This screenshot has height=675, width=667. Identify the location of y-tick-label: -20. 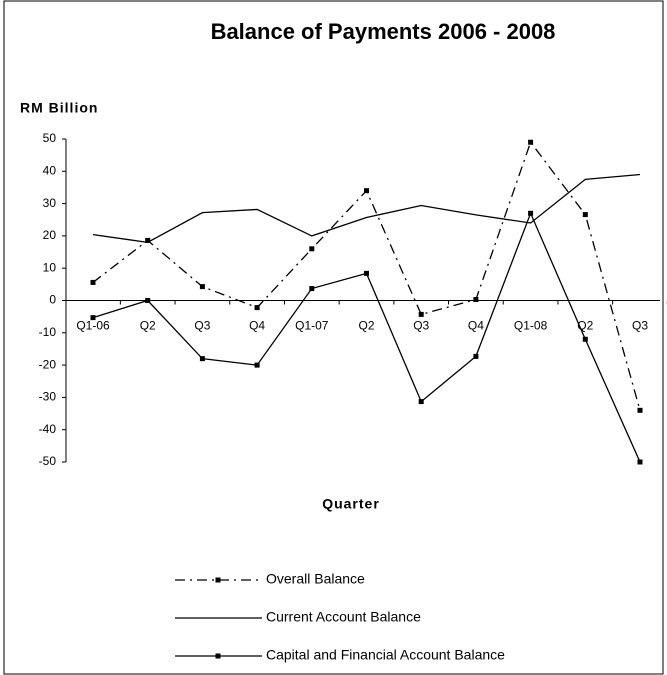
(48, 364).